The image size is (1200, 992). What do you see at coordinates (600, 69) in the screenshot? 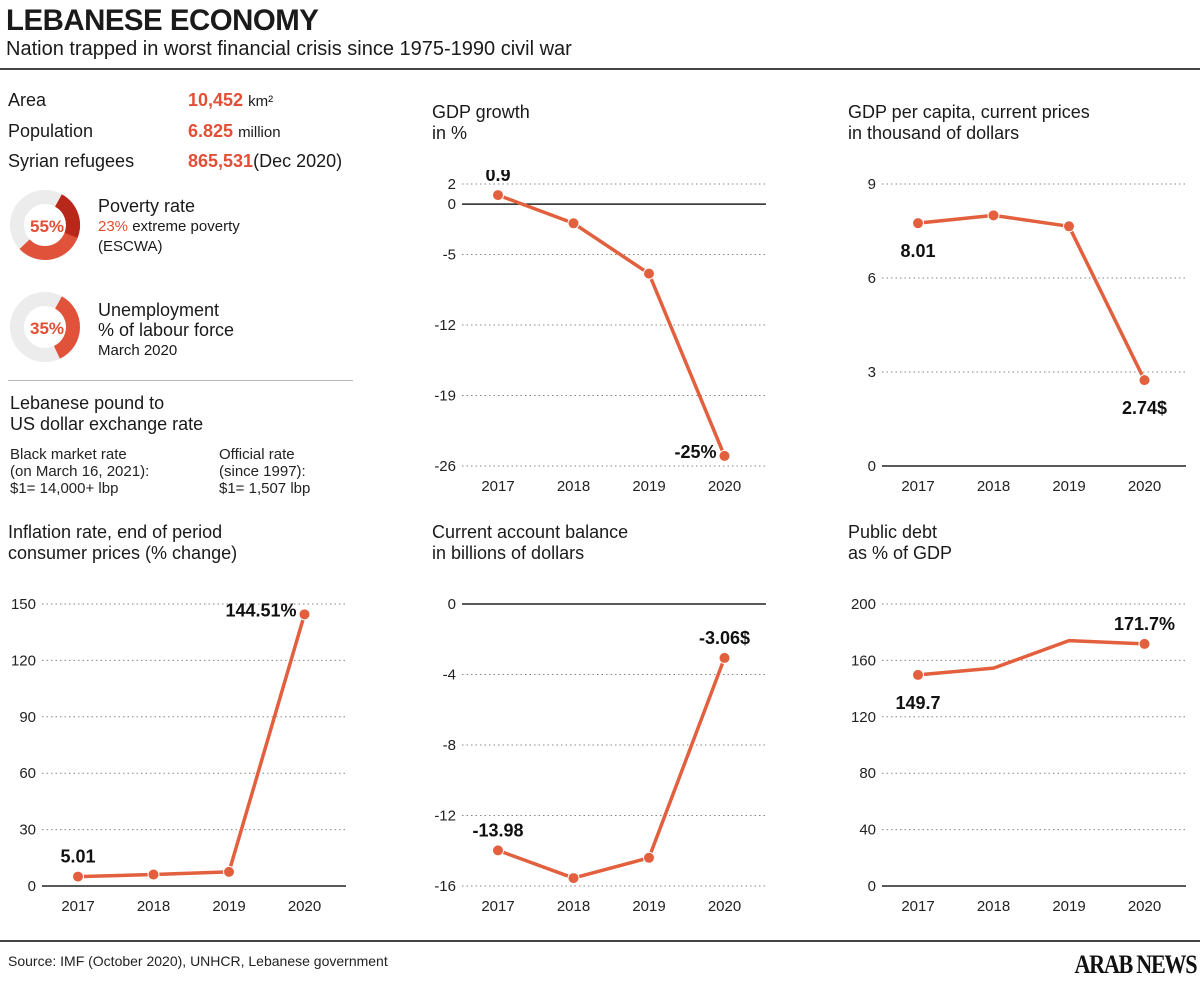
I see `top-divider` at bounding box center [600, 69].